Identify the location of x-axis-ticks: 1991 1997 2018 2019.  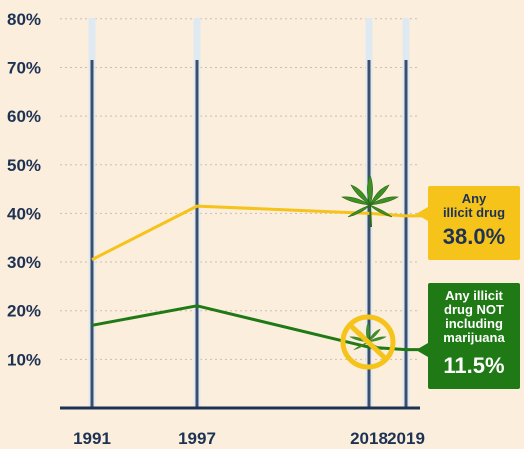
(249, 438).